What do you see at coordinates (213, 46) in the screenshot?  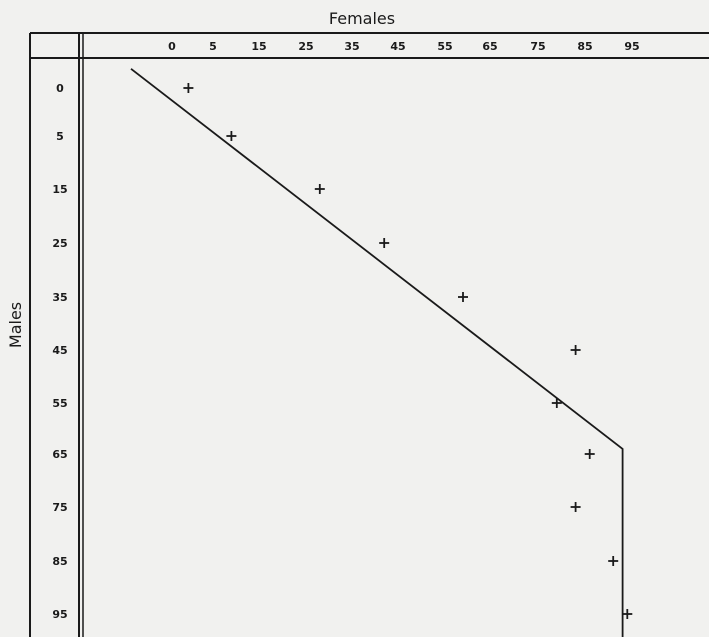 I see `x-tick-label: 5` at bounding box center [213, 46].